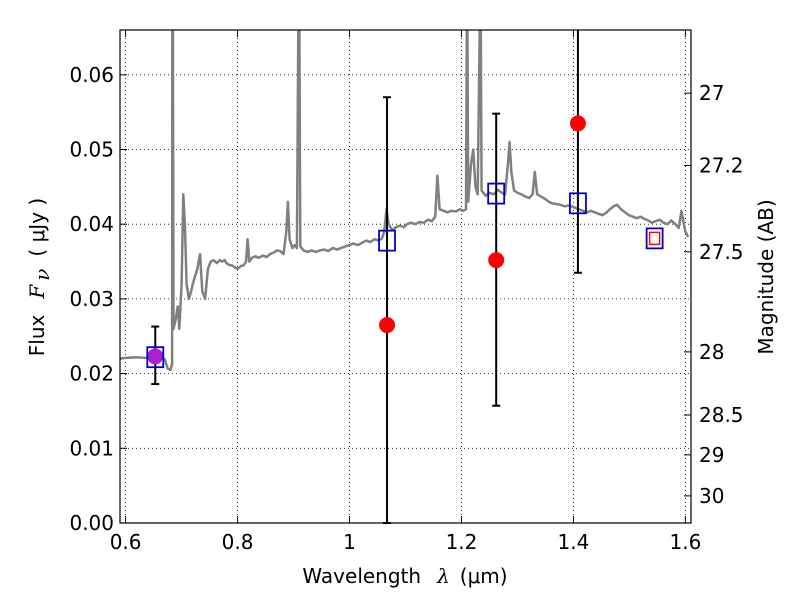 The height and width of the screenshot is (600, 800). What do you see at coordinates (349, 542) in the screenshot?
I see `x-tick-label: 1` at bounding box center [349, 542].